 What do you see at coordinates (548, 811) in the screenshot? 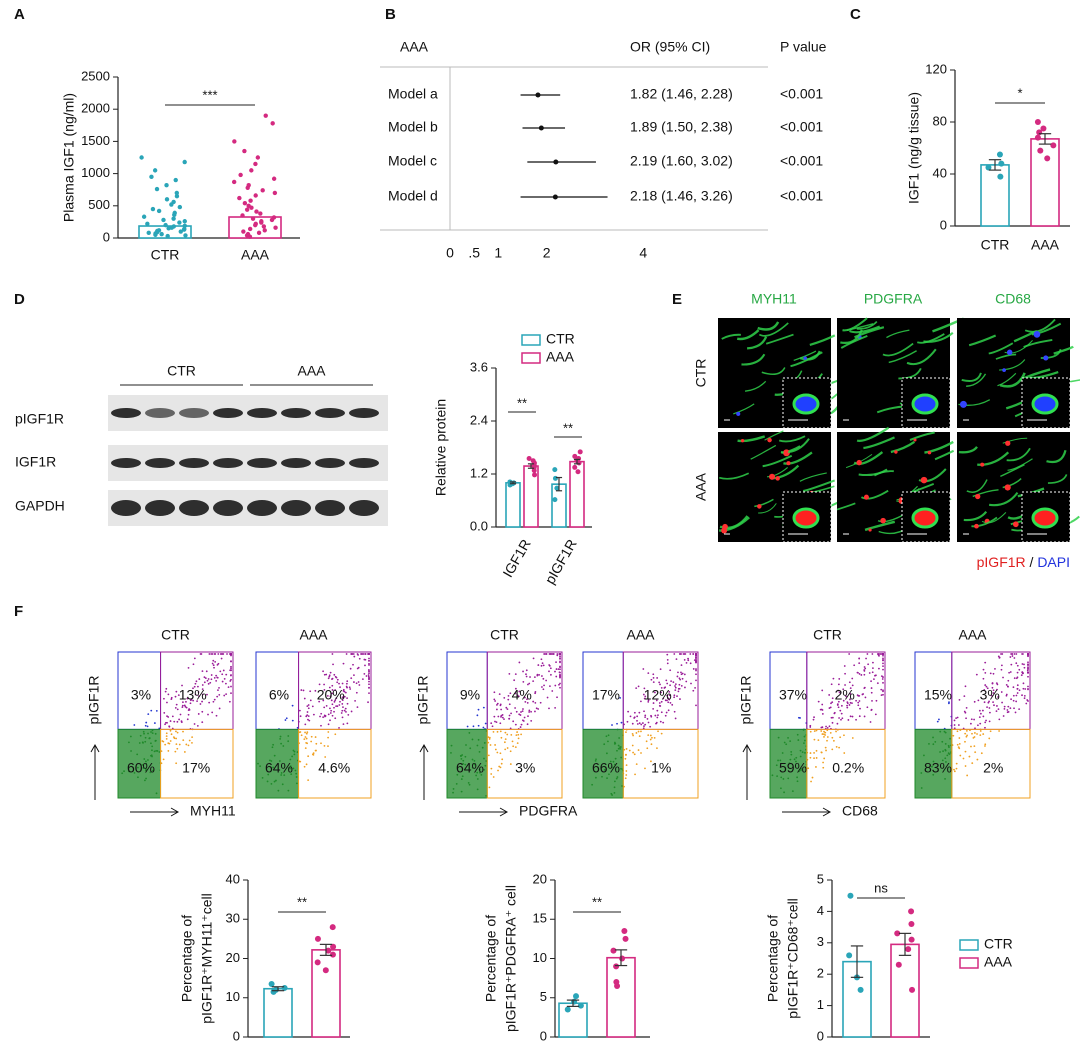
I see `x-axis-label: PDGFRA` at bounding box center [548, 811].